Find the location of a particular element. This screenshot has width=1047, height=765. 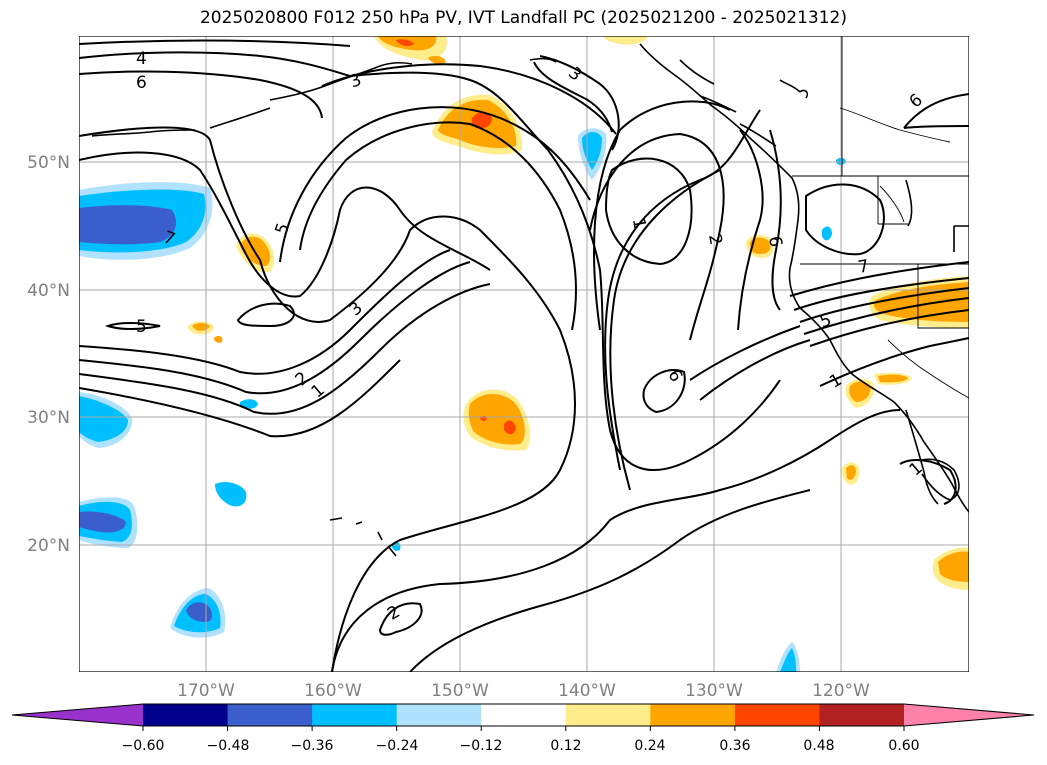

contour-label: 2 is located at coordinates (715, 240).